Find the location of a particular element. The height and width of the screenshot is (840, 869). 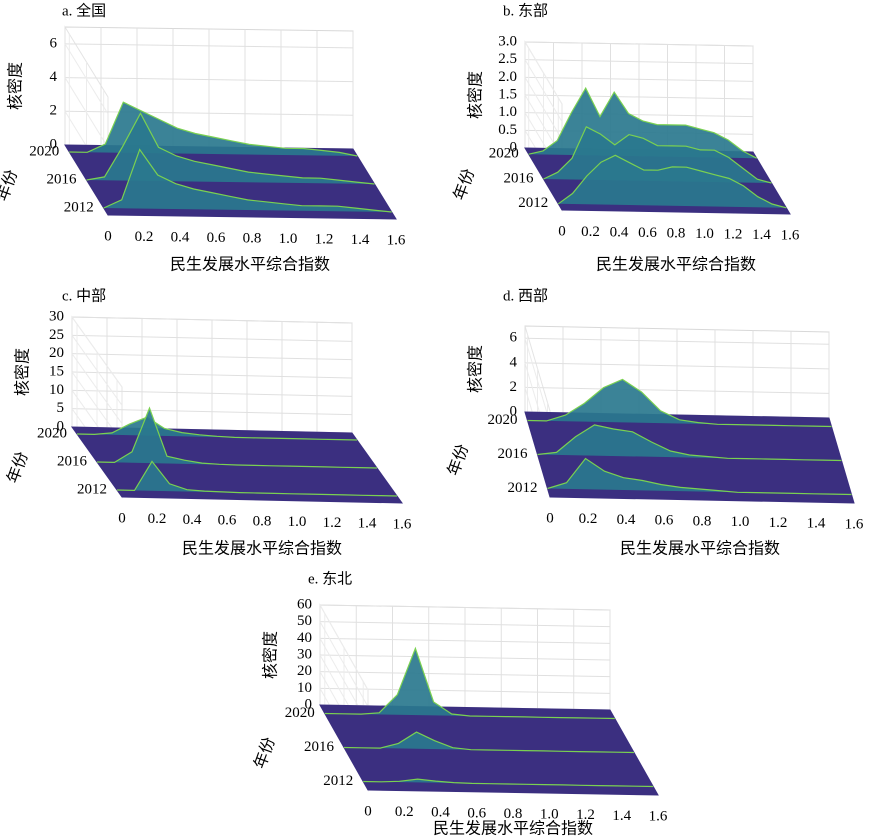

z-tick-label: 4 is located at coordinates (514, 362).